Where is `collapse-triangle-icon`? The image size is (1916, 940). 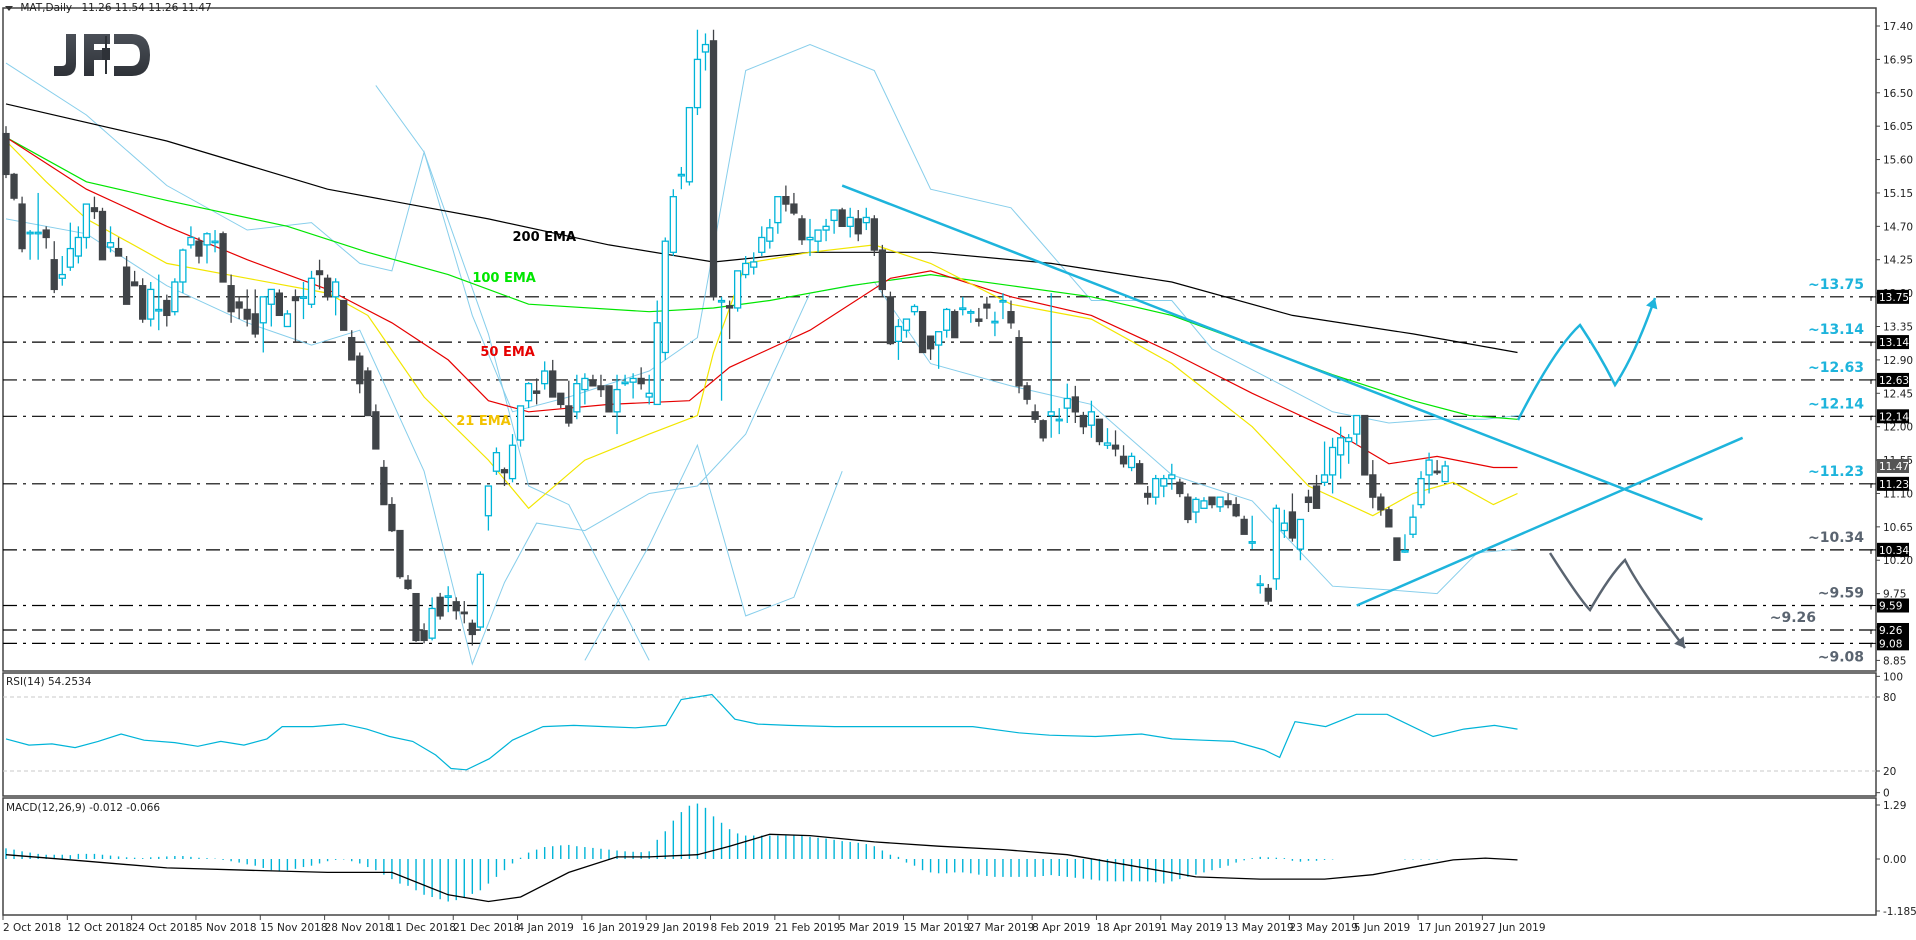 collapse-triangle-icon is located at coordinates (9, 8).